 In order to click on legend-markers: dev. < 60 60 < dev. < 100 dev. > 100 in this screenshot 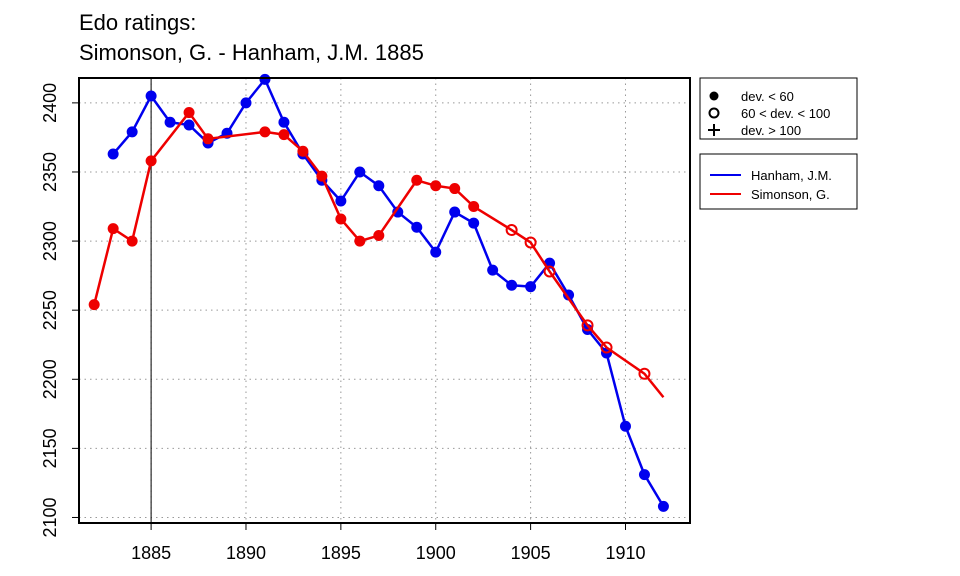, I will do `click(778, 108)`.